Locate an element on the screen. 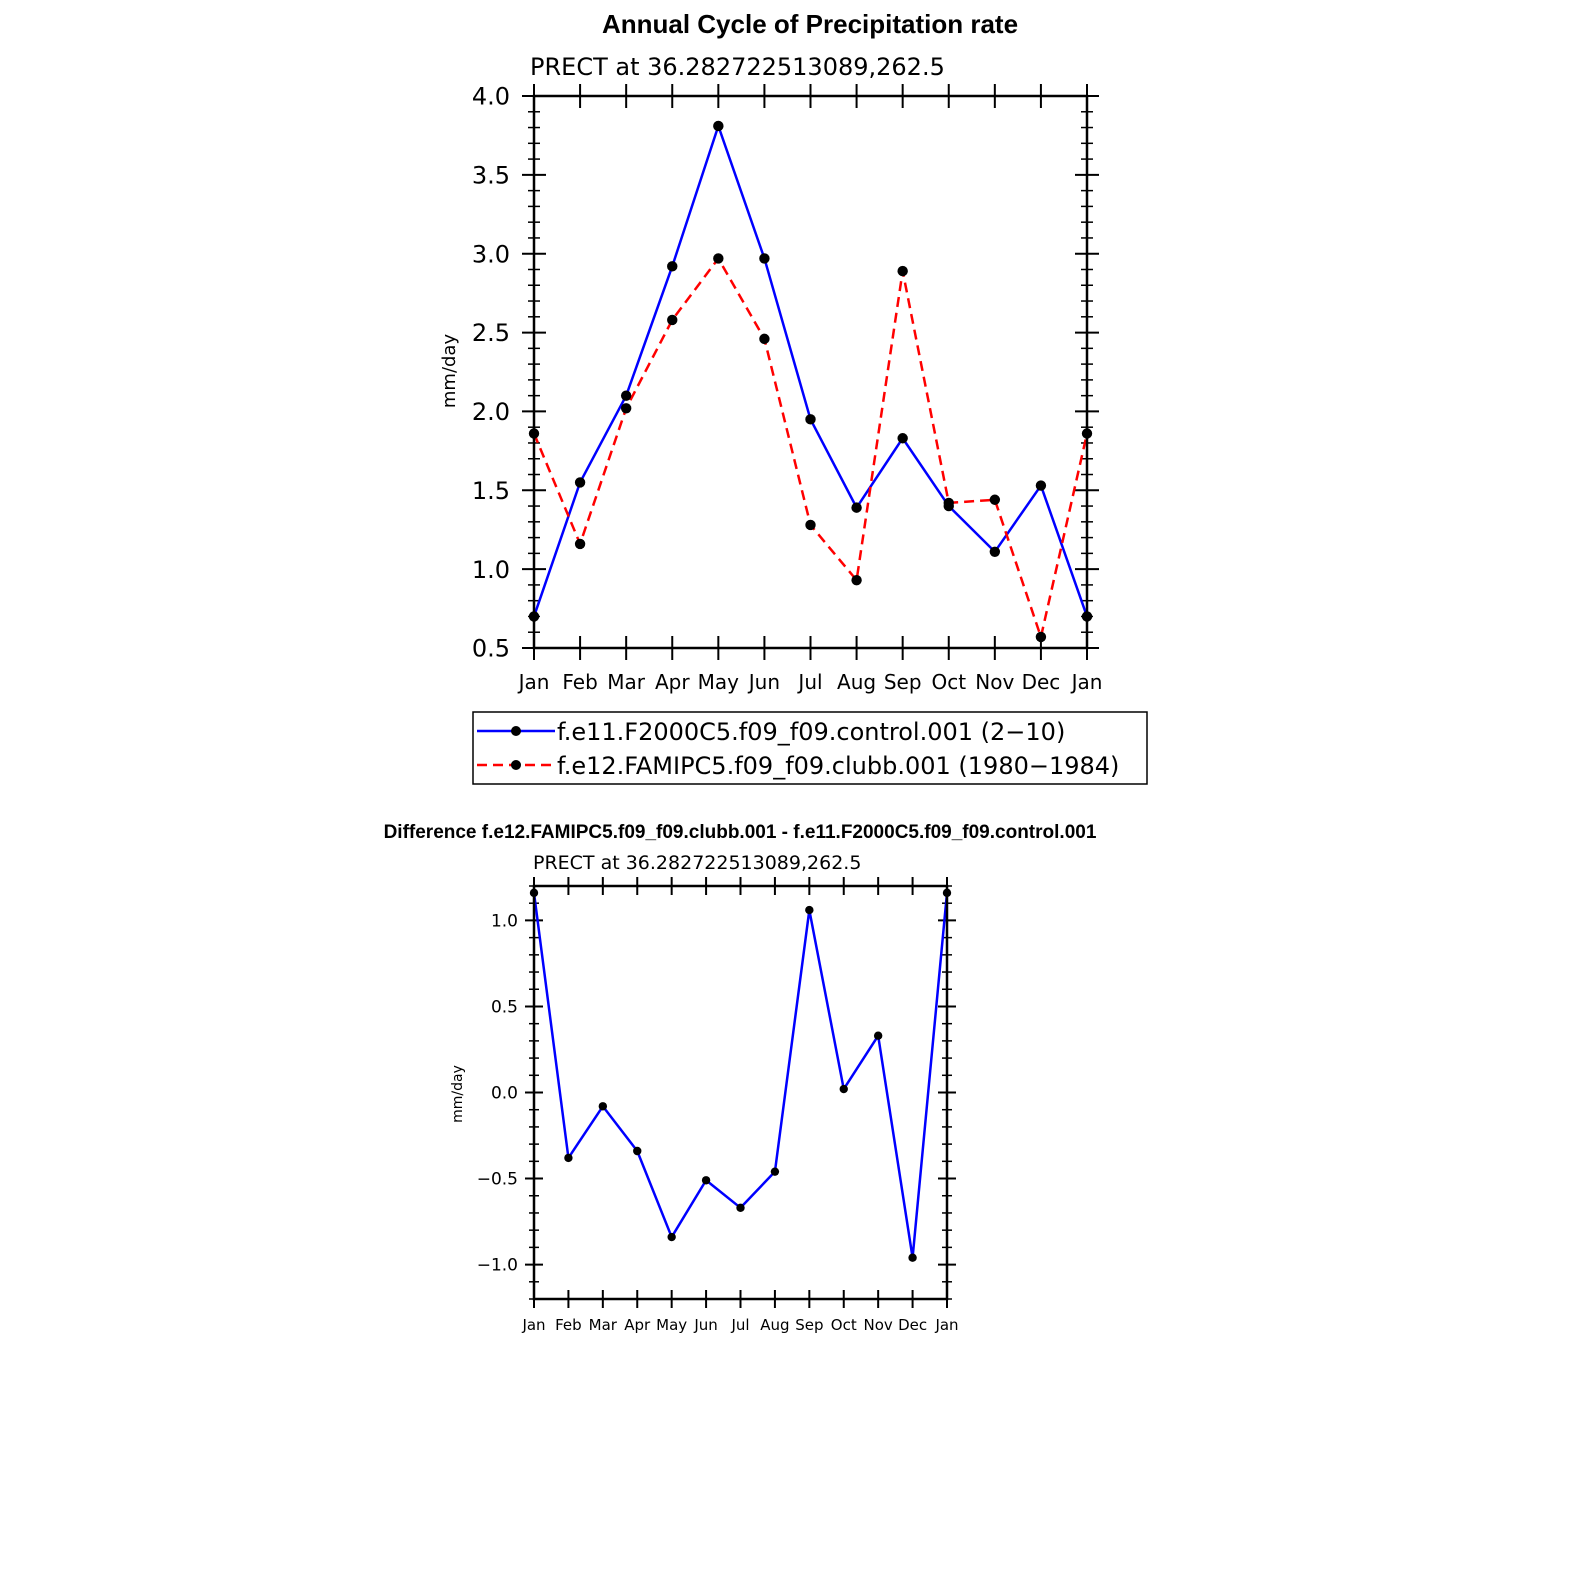  chart1-series is located at coordinates (810, 381).